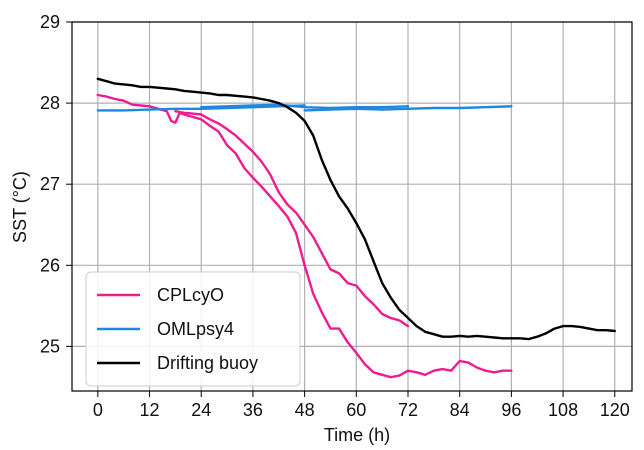 The height and width of the screenshot is (450, 644). Describe the element at coordinates (195, 329) in the screenshot. I see `legend-label-omlpsy4: OMLpsy4` at that location.